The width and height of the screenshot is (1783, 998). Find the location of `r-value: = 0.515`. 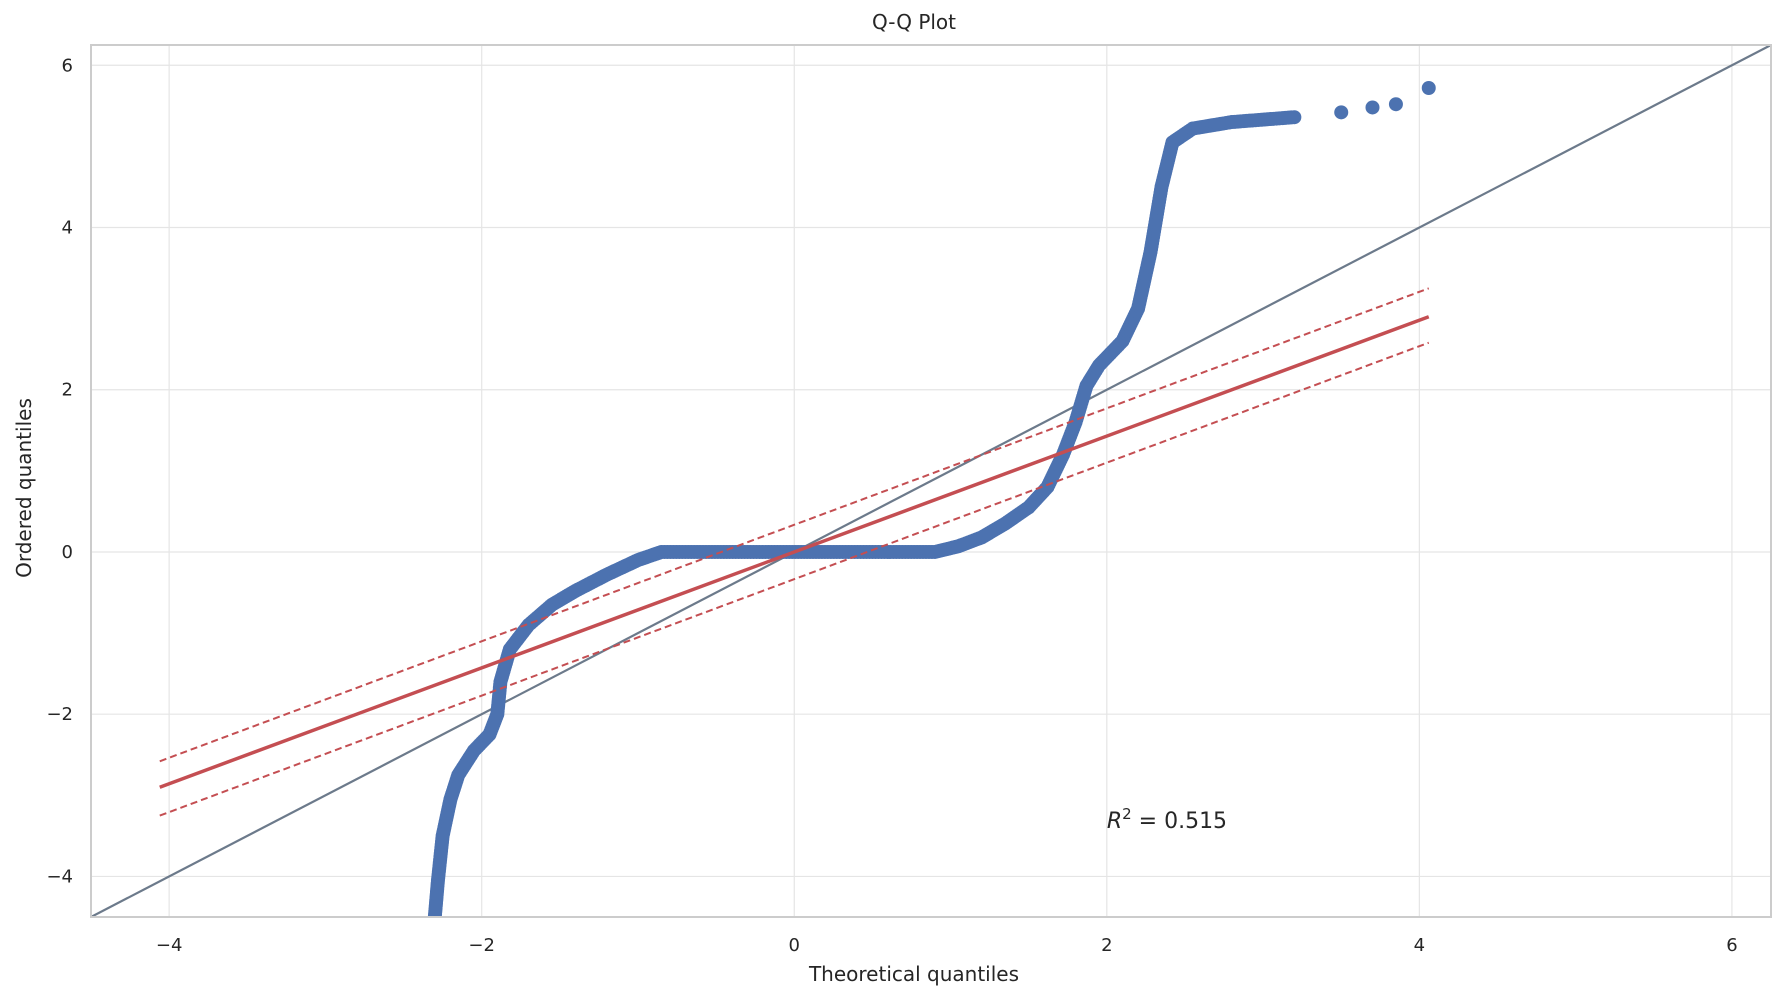

r-value: = 0.515 is located at coordinates (1179, 821).